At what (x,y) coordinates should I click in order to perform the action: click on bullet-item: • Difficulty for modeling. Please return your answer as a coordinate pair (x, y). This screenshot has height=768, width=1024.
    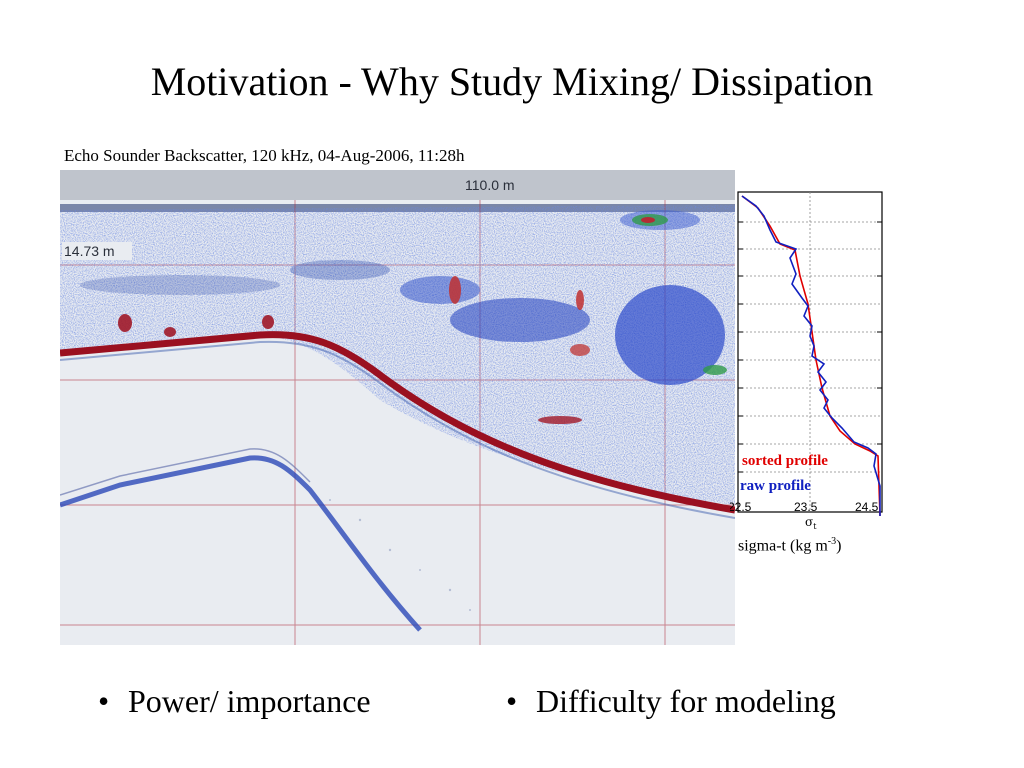
    Looking at the image, I should click on (671, 701).